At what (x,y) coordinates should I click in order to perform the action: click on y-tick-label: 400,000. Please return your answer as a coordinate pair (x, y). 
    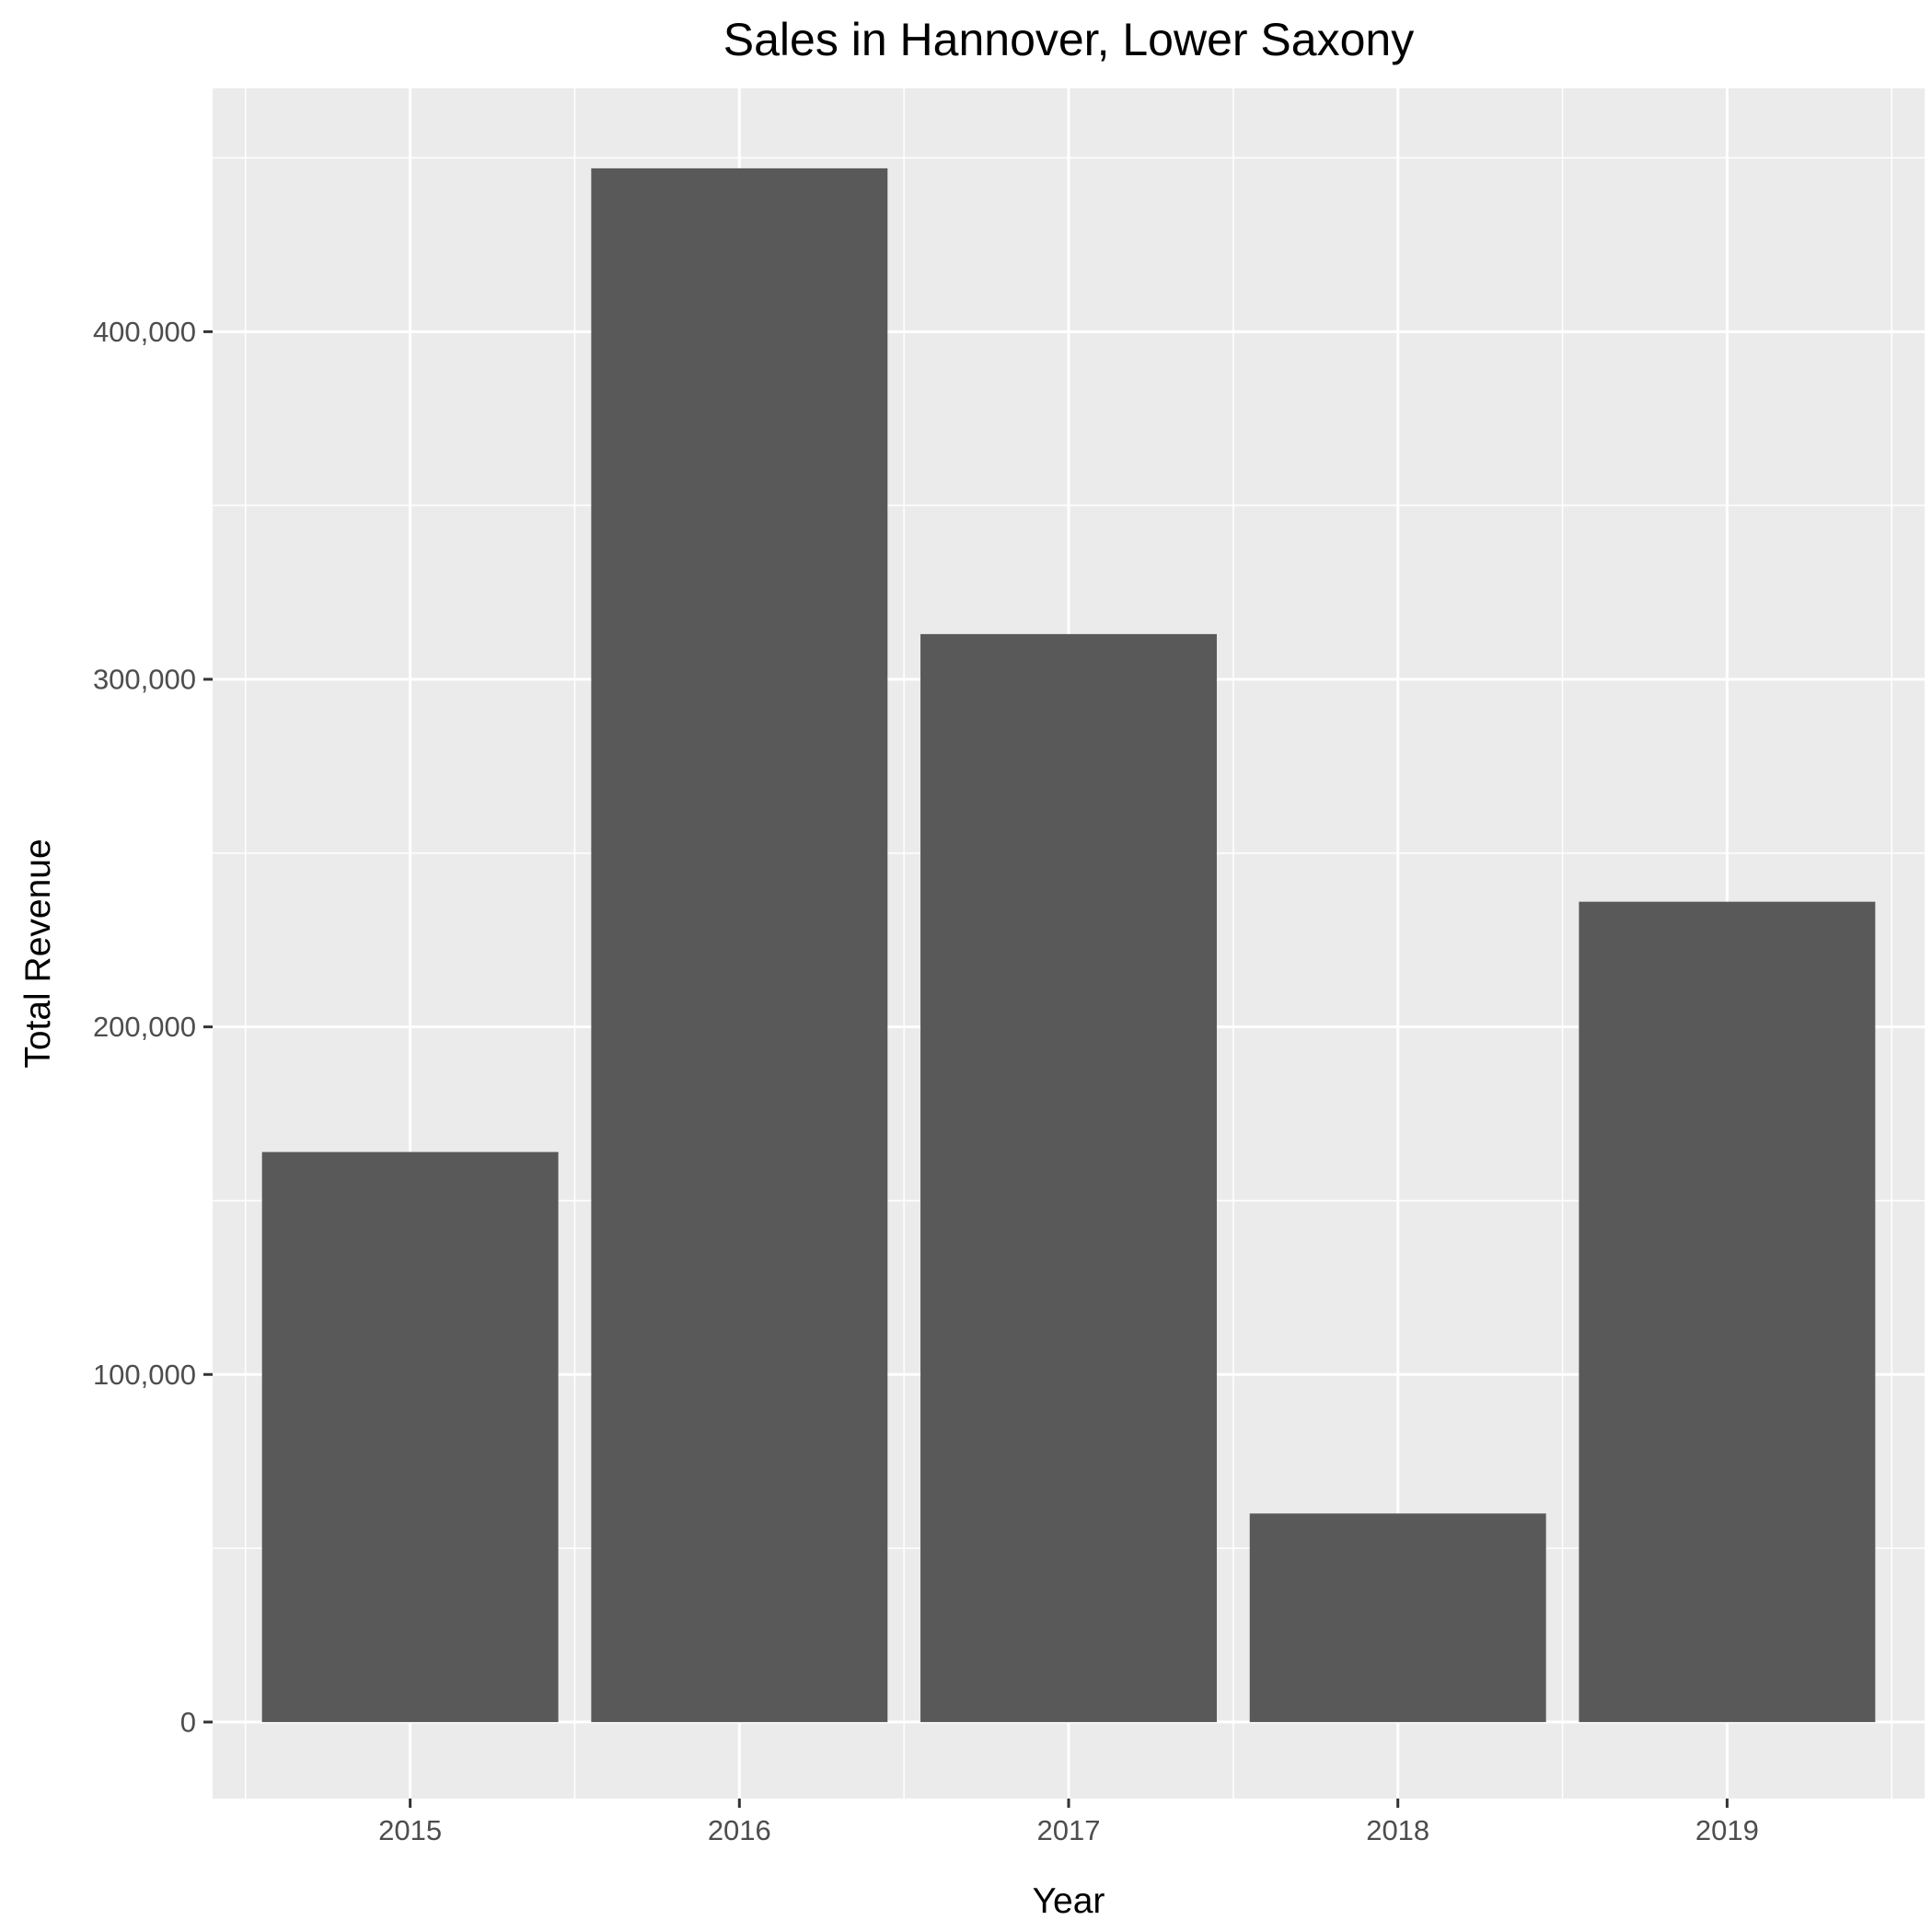
    Looking at the image, I should click on (145, 332).